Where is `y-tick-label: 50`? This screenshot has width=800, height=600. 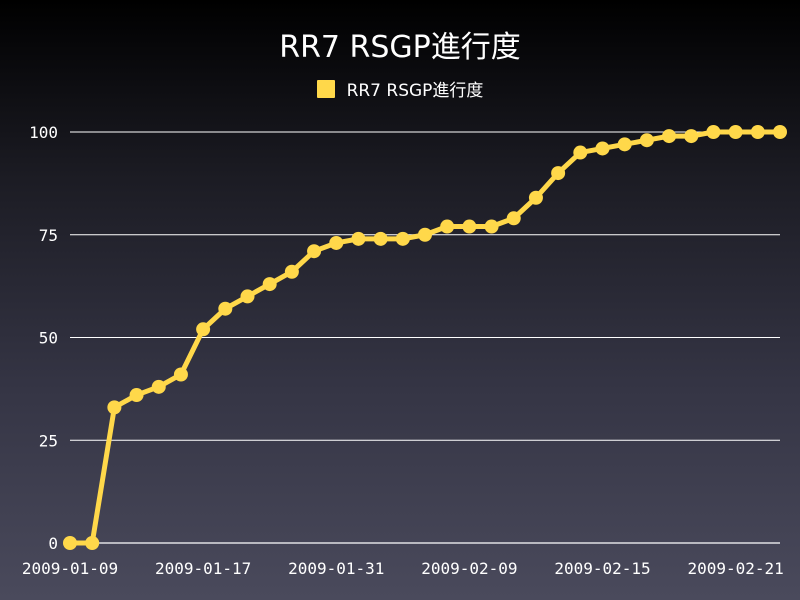
y-tick-label: 50 is located at coordinates (48, 338).